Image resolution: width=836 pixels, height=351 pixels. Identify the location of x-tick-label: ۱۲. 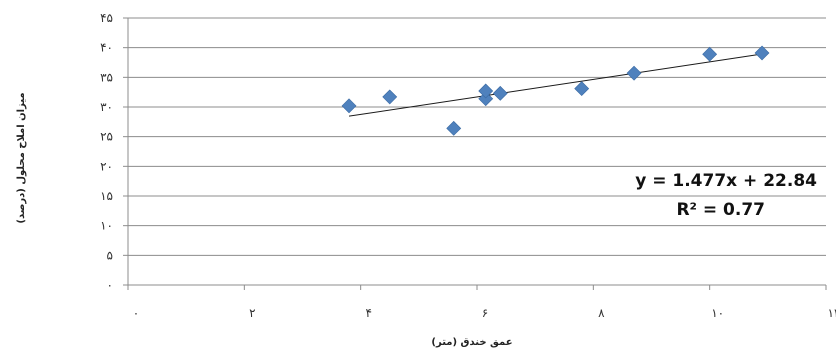
(832, 313).